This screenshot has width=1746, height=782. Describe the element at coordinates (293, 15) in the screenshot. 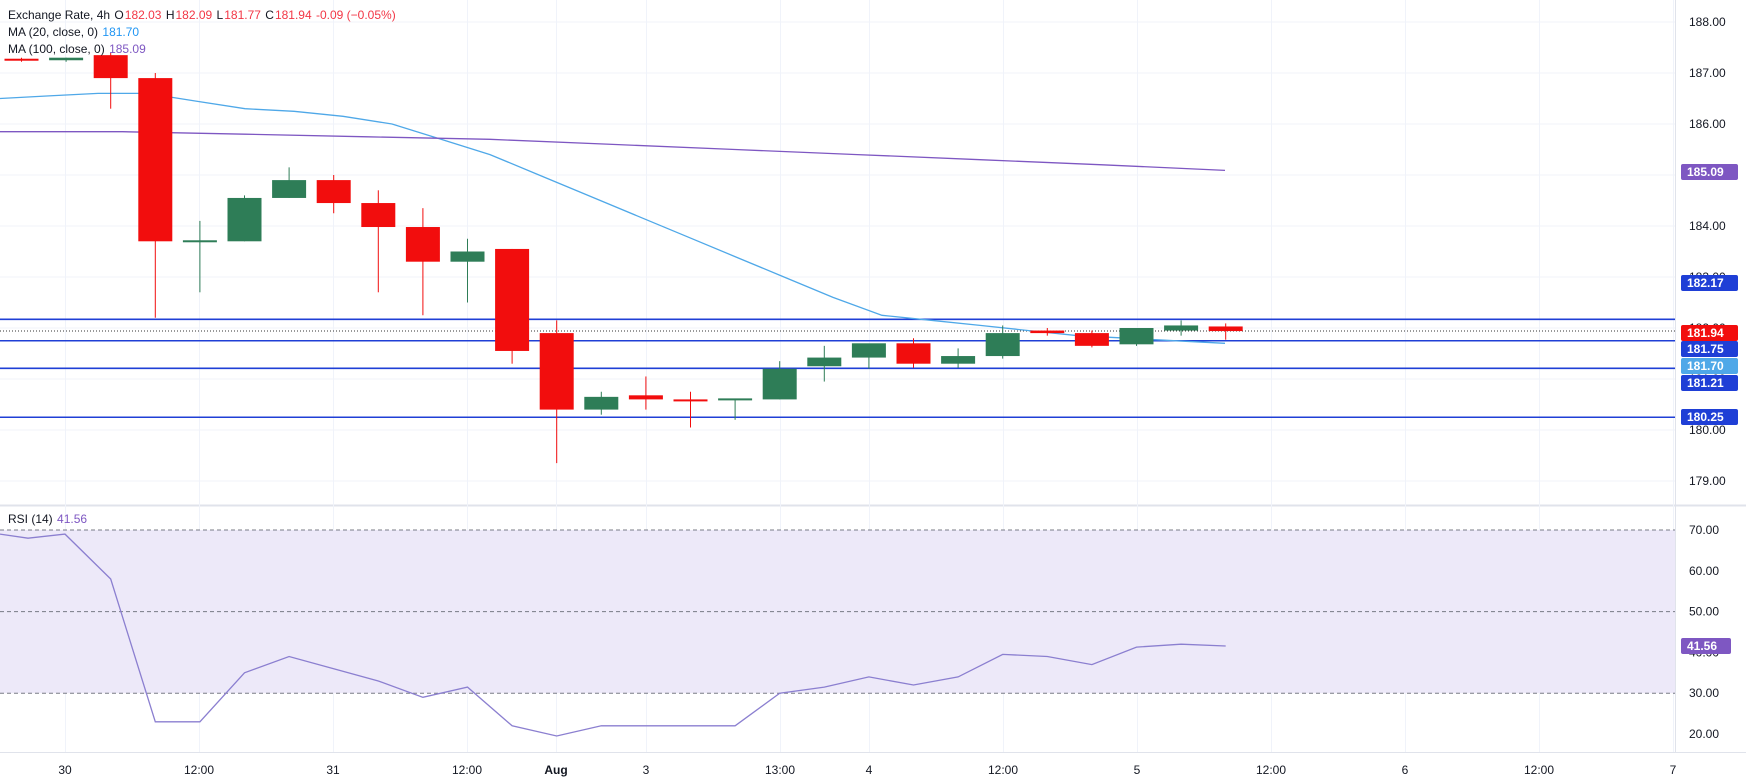

I see `close-value: 181.94` at that location.